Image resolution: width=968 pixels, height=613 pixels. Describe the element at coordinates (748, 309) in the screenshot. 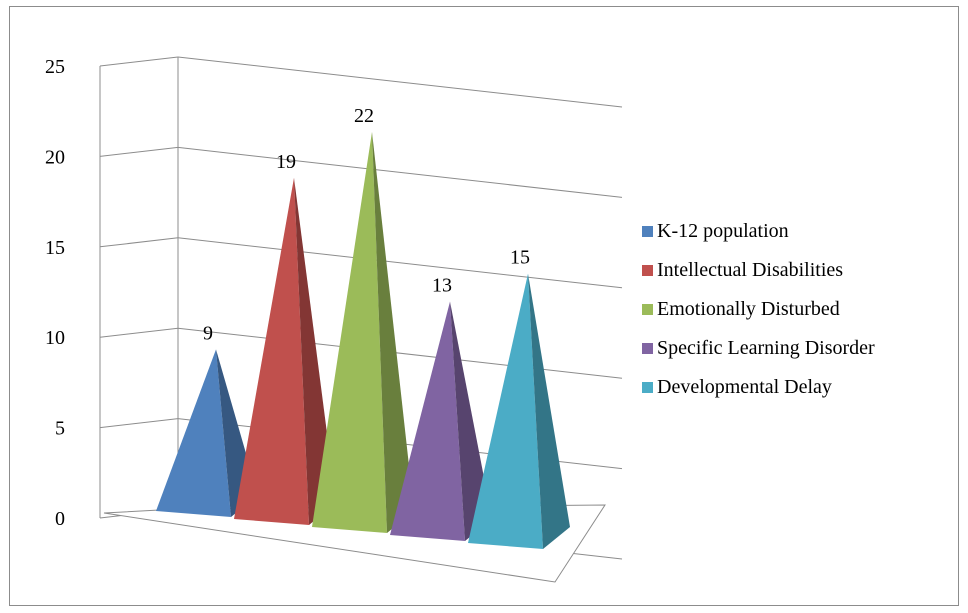

I see `legend-label: Emotionally Disturbed` at that location.